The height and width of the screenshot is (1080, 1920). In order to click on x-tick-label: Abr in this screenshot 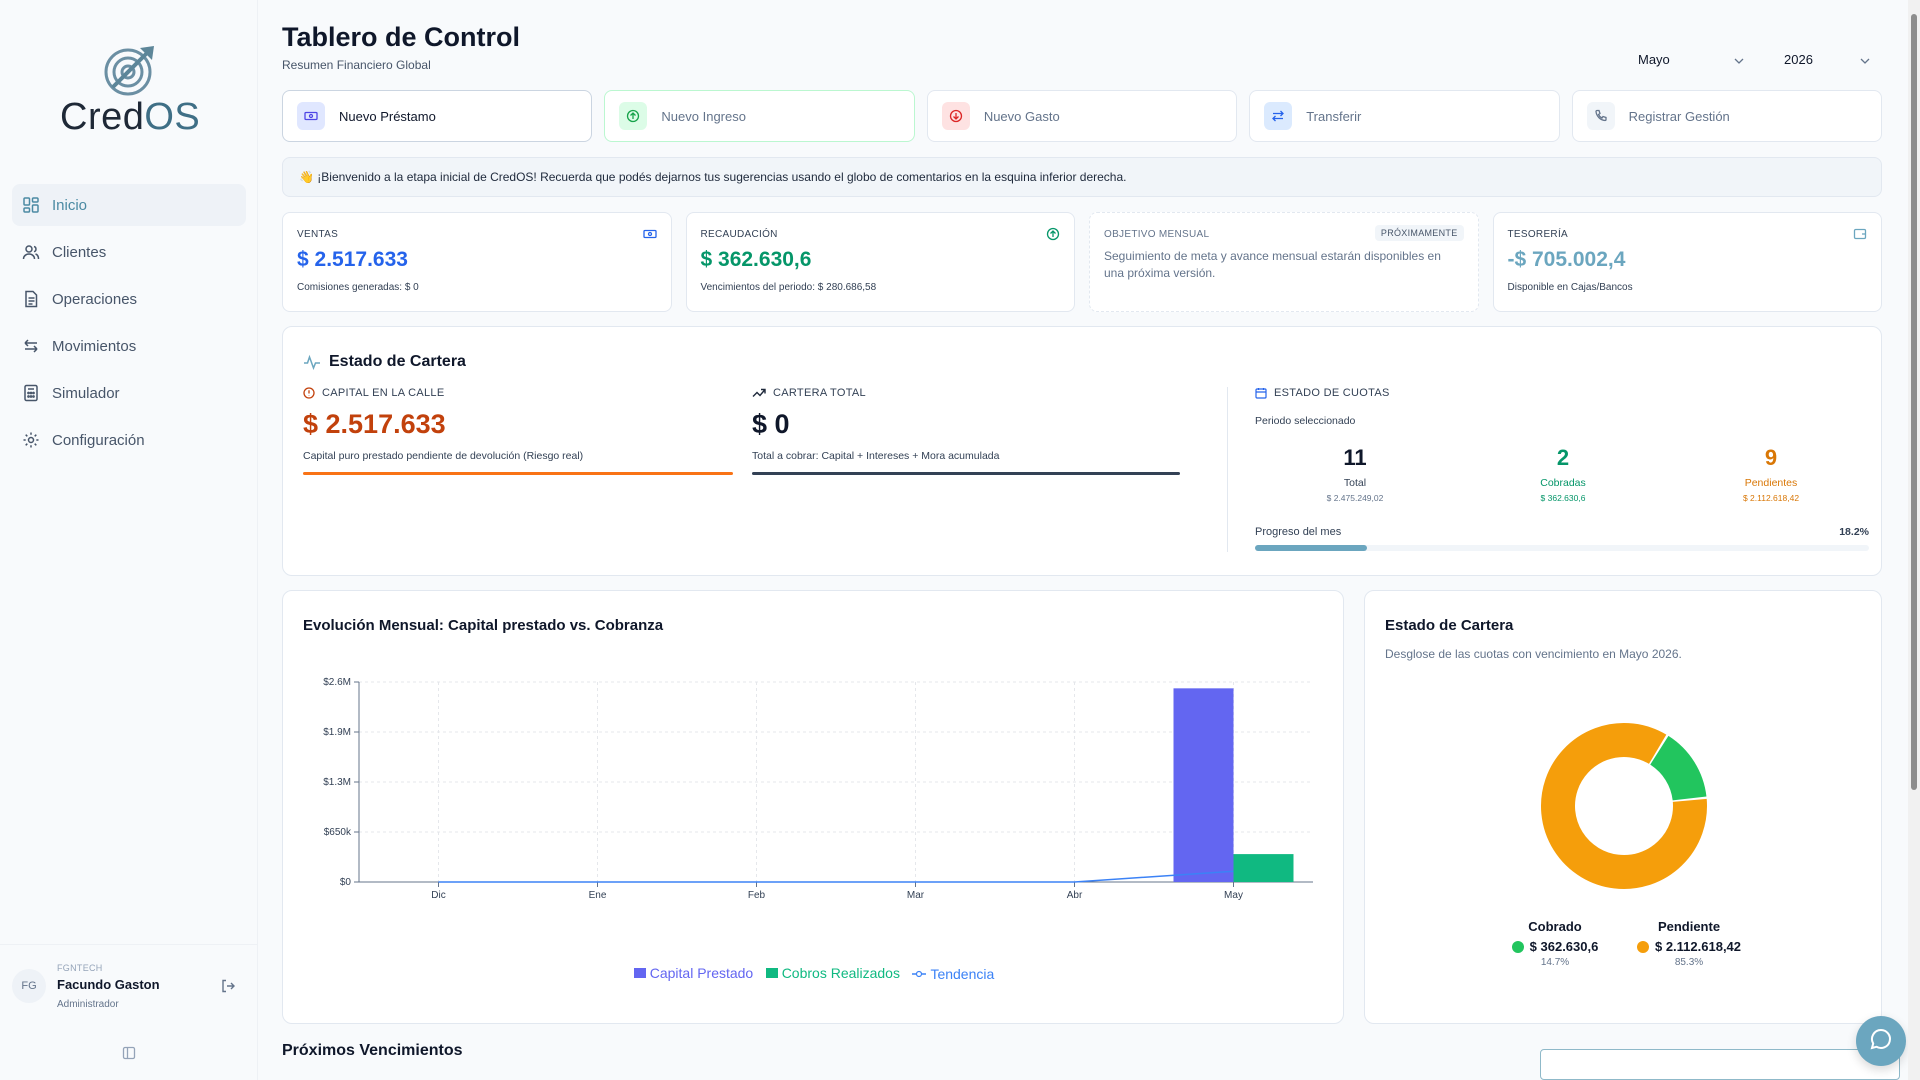, I will do `click(1075, 895)`.